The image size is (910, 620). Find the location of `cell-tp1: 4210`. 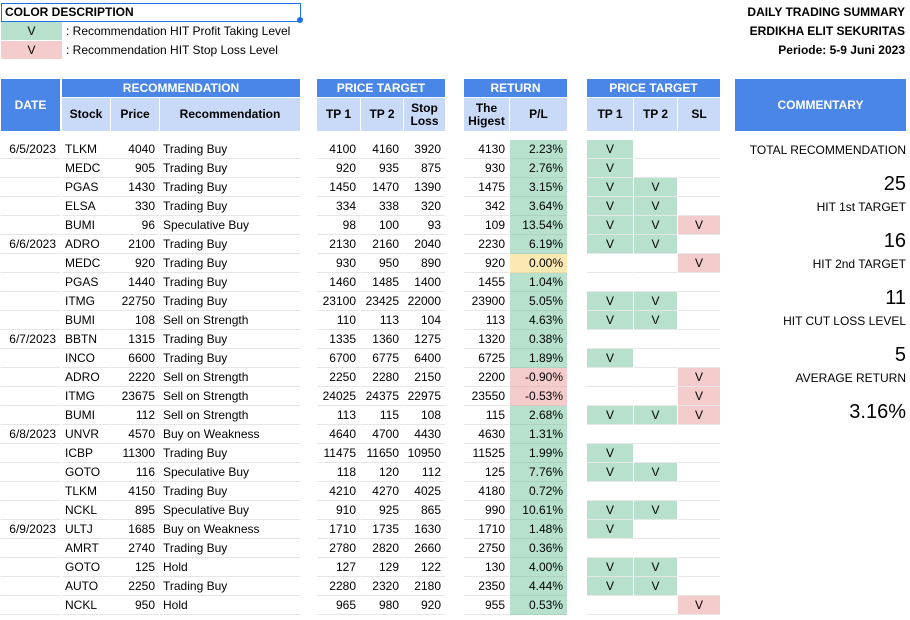

cell-tp1: 4210 is located at coordinates (338, 491).